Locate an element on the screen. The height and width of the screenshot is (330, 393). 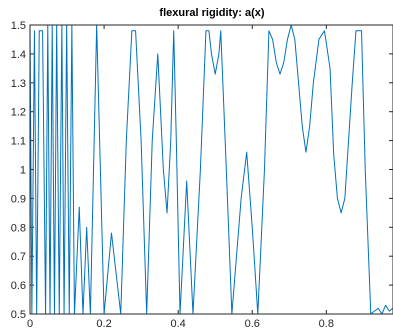
x-tick-label: 0.2 is located at coordinates (103, 324).